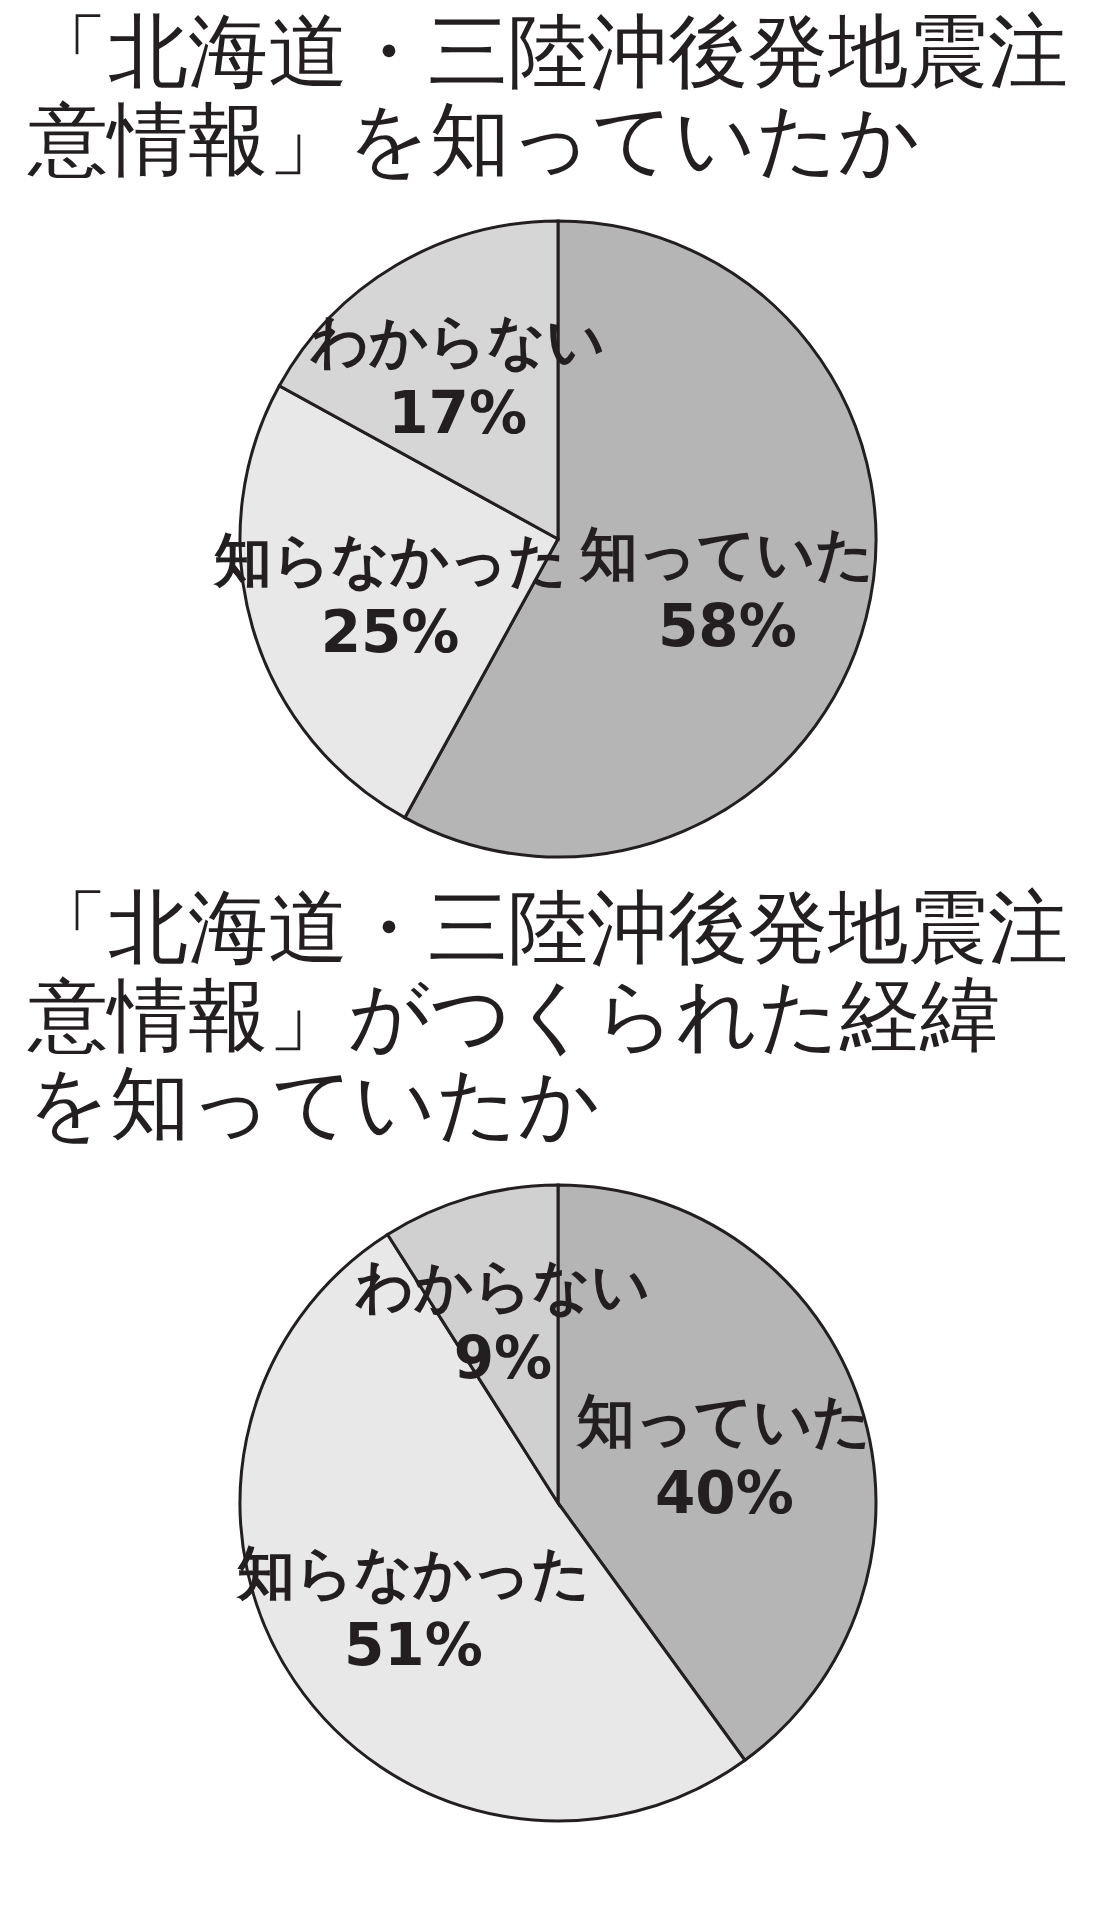 This screenshot has width=1095, height=1924. What do you see at coordinates (413, 1645) in the screenshot?
I see `data-label: 51%` at bounding box center [413, 1645].